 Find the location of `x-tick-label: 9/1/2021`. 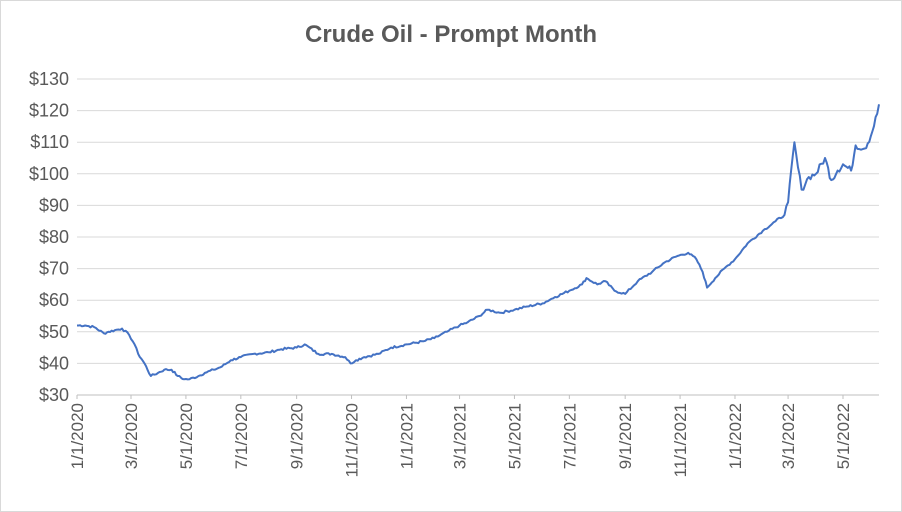

x-tick-label: 9/1/2021 is located at coordinates (625, 436).